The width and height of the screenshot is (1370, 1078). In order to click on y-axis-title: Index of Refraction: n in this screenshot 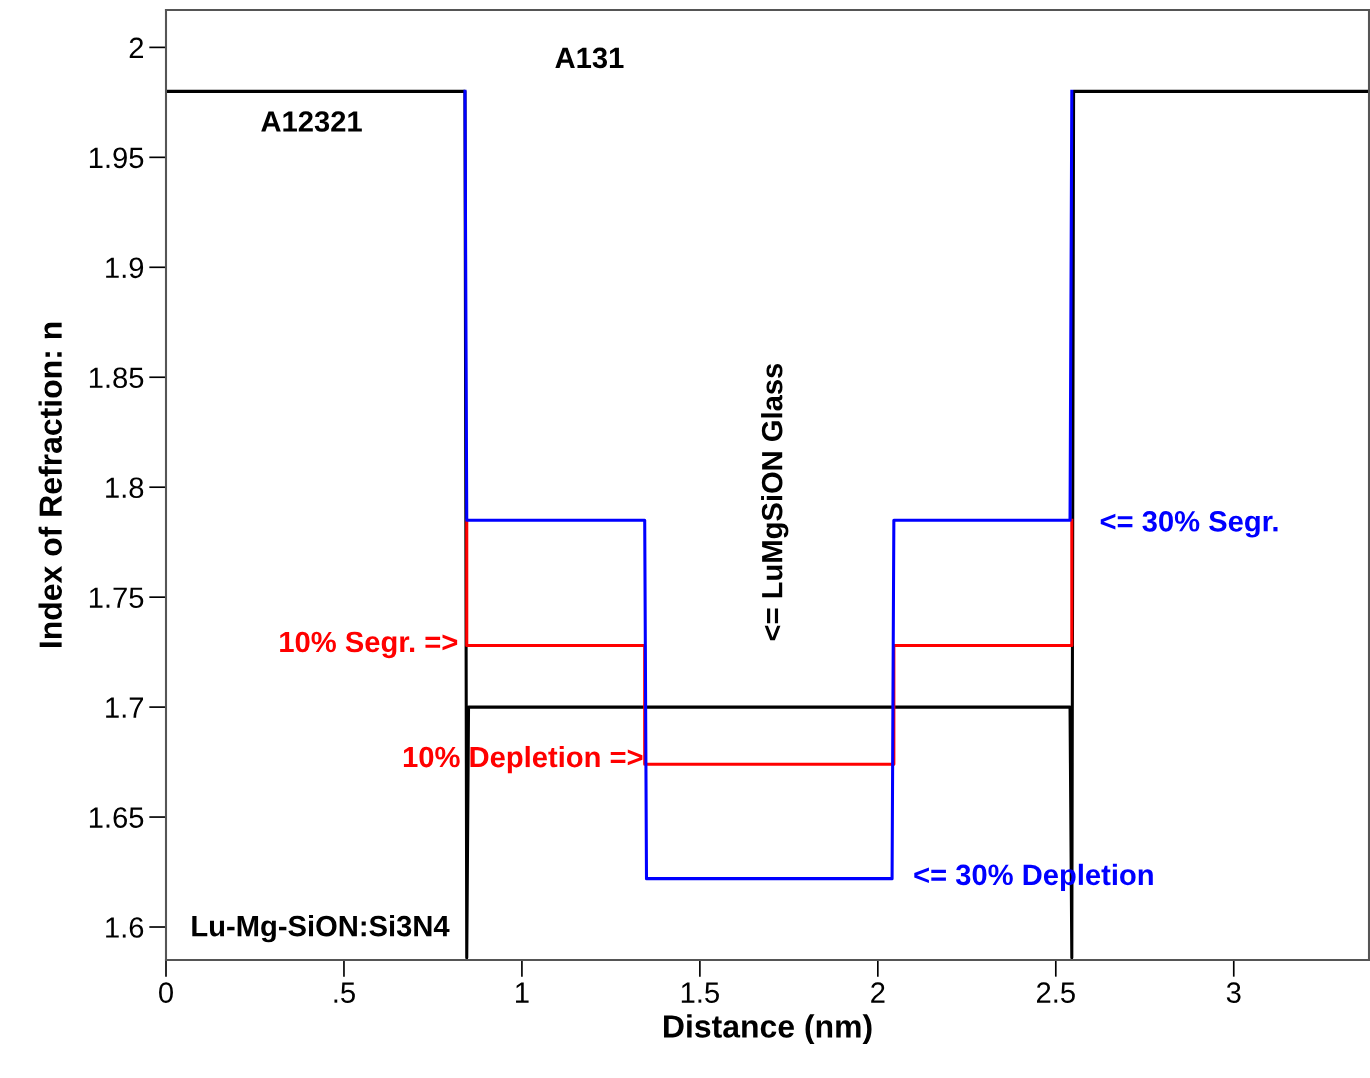, I will do `click(50, 485)`.